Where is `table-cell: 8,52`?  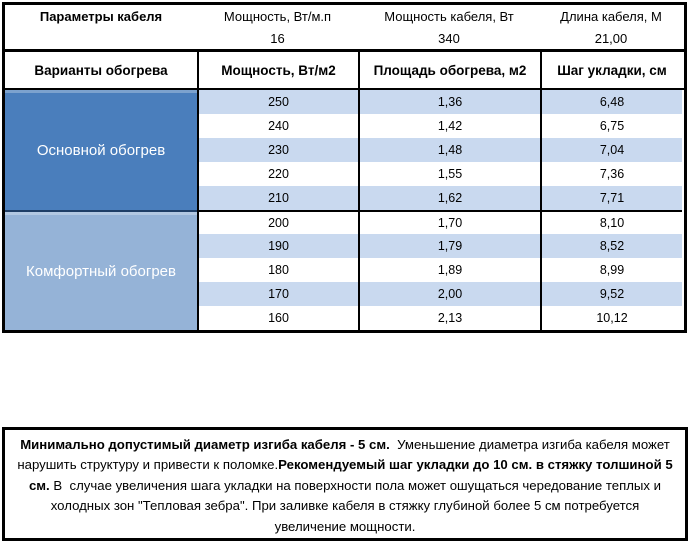 table-cell: 8,52 is located at coordinates (611, 246).